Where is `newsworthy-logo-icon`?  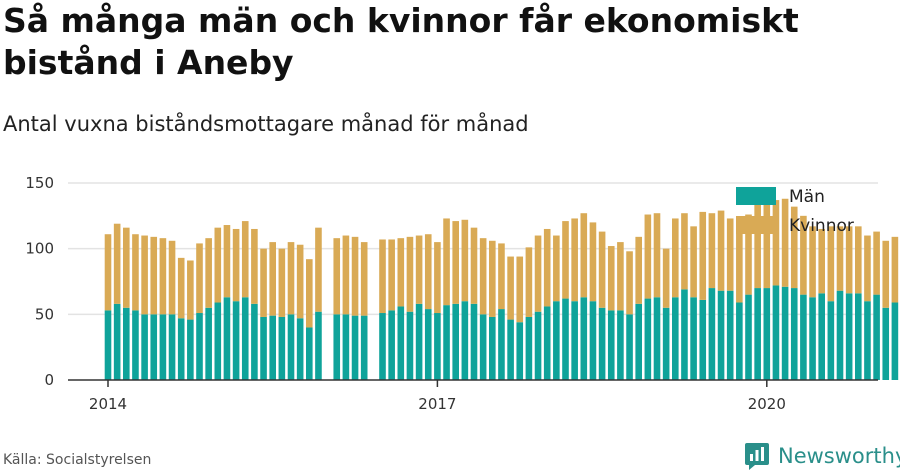 newsworthy-logo-icon is located at coordinates (757, 456).